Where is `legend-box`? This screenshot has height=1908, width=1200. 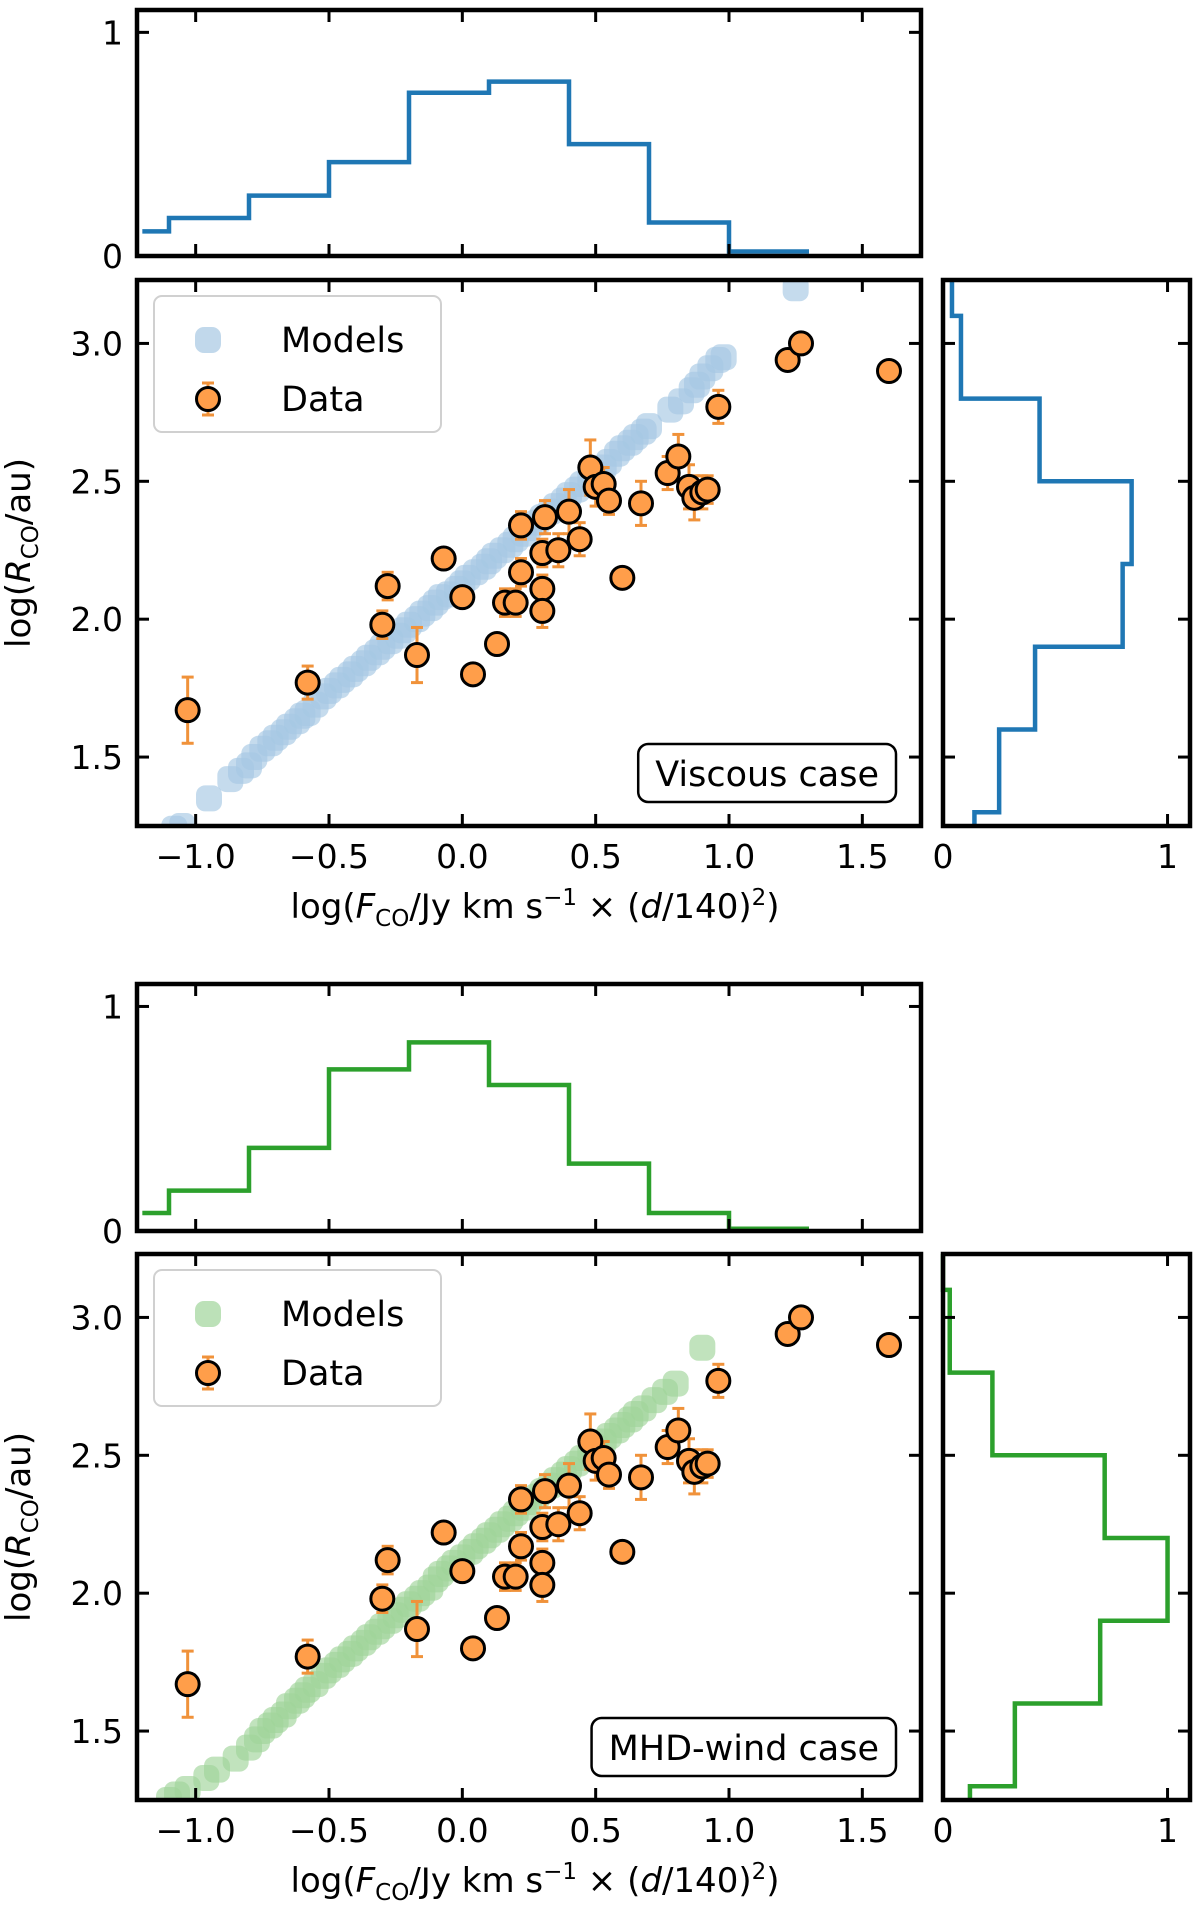
legend-box is located at coordinates (297, 1338).